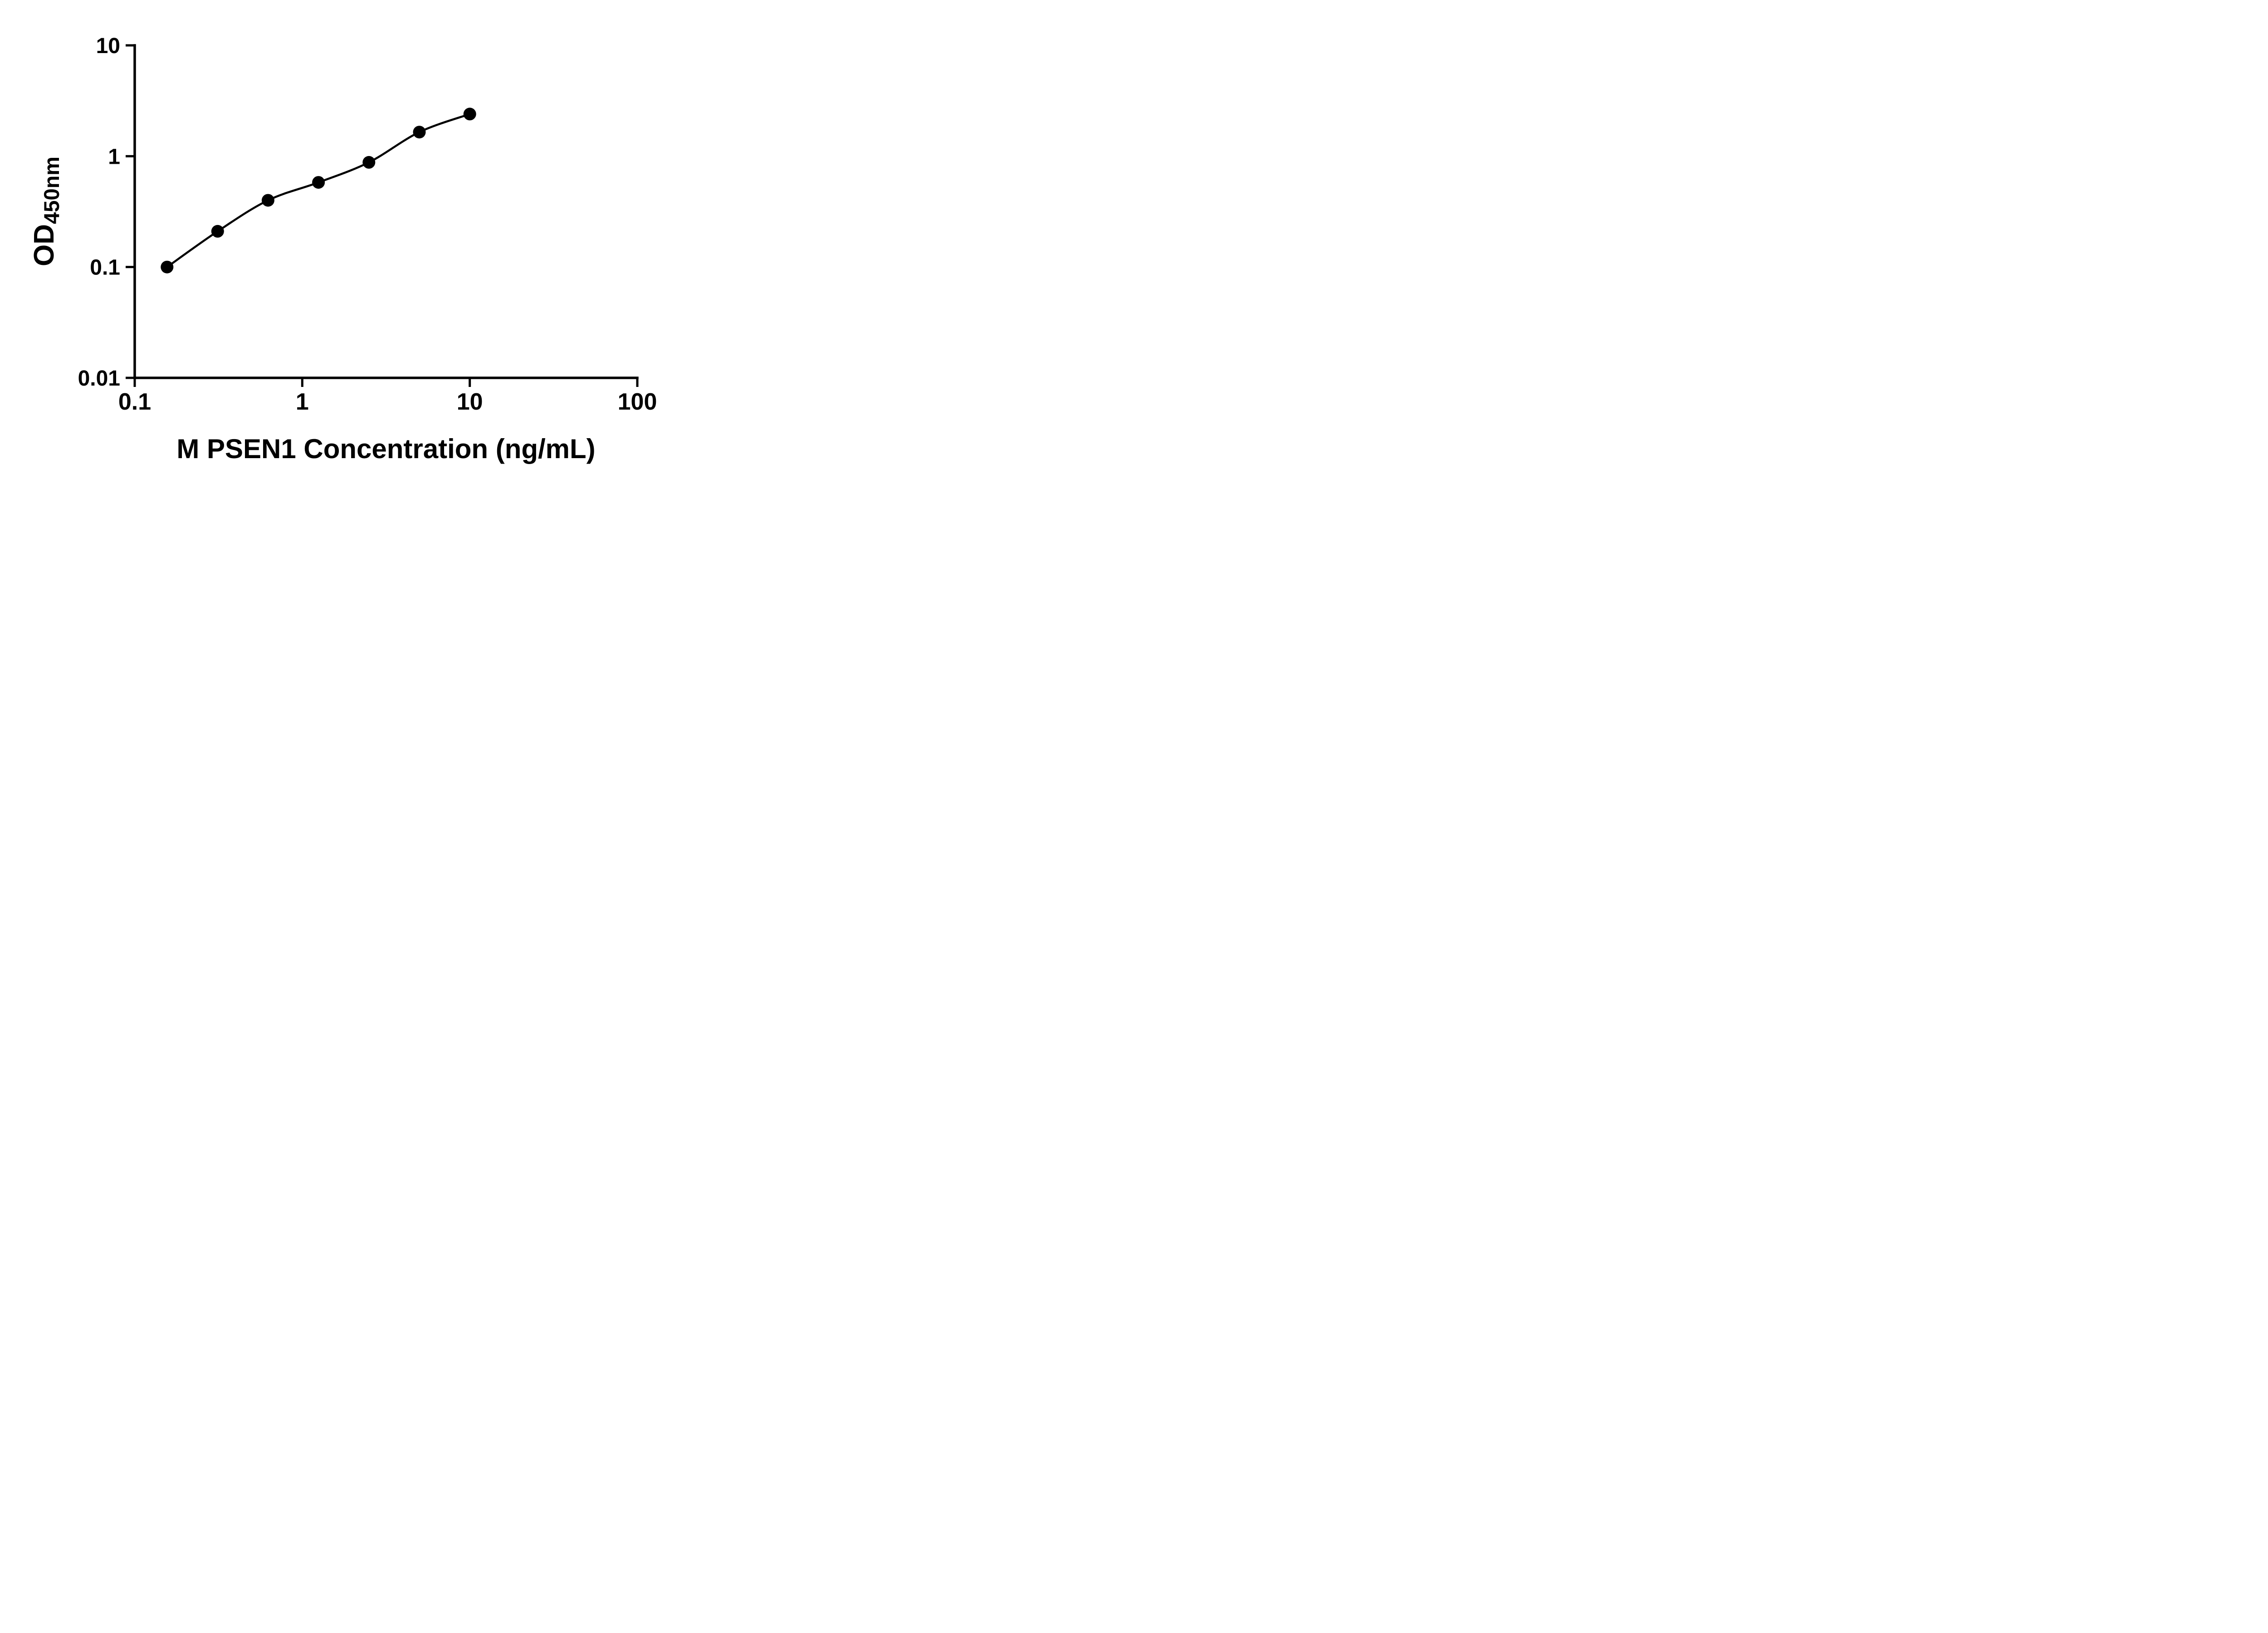 This screenshot has width=2268, height=1633. What do you see at coordinates (386, 382) in the screenshot?
I see `x-axis-ticks` at bounding box center [386, 382].